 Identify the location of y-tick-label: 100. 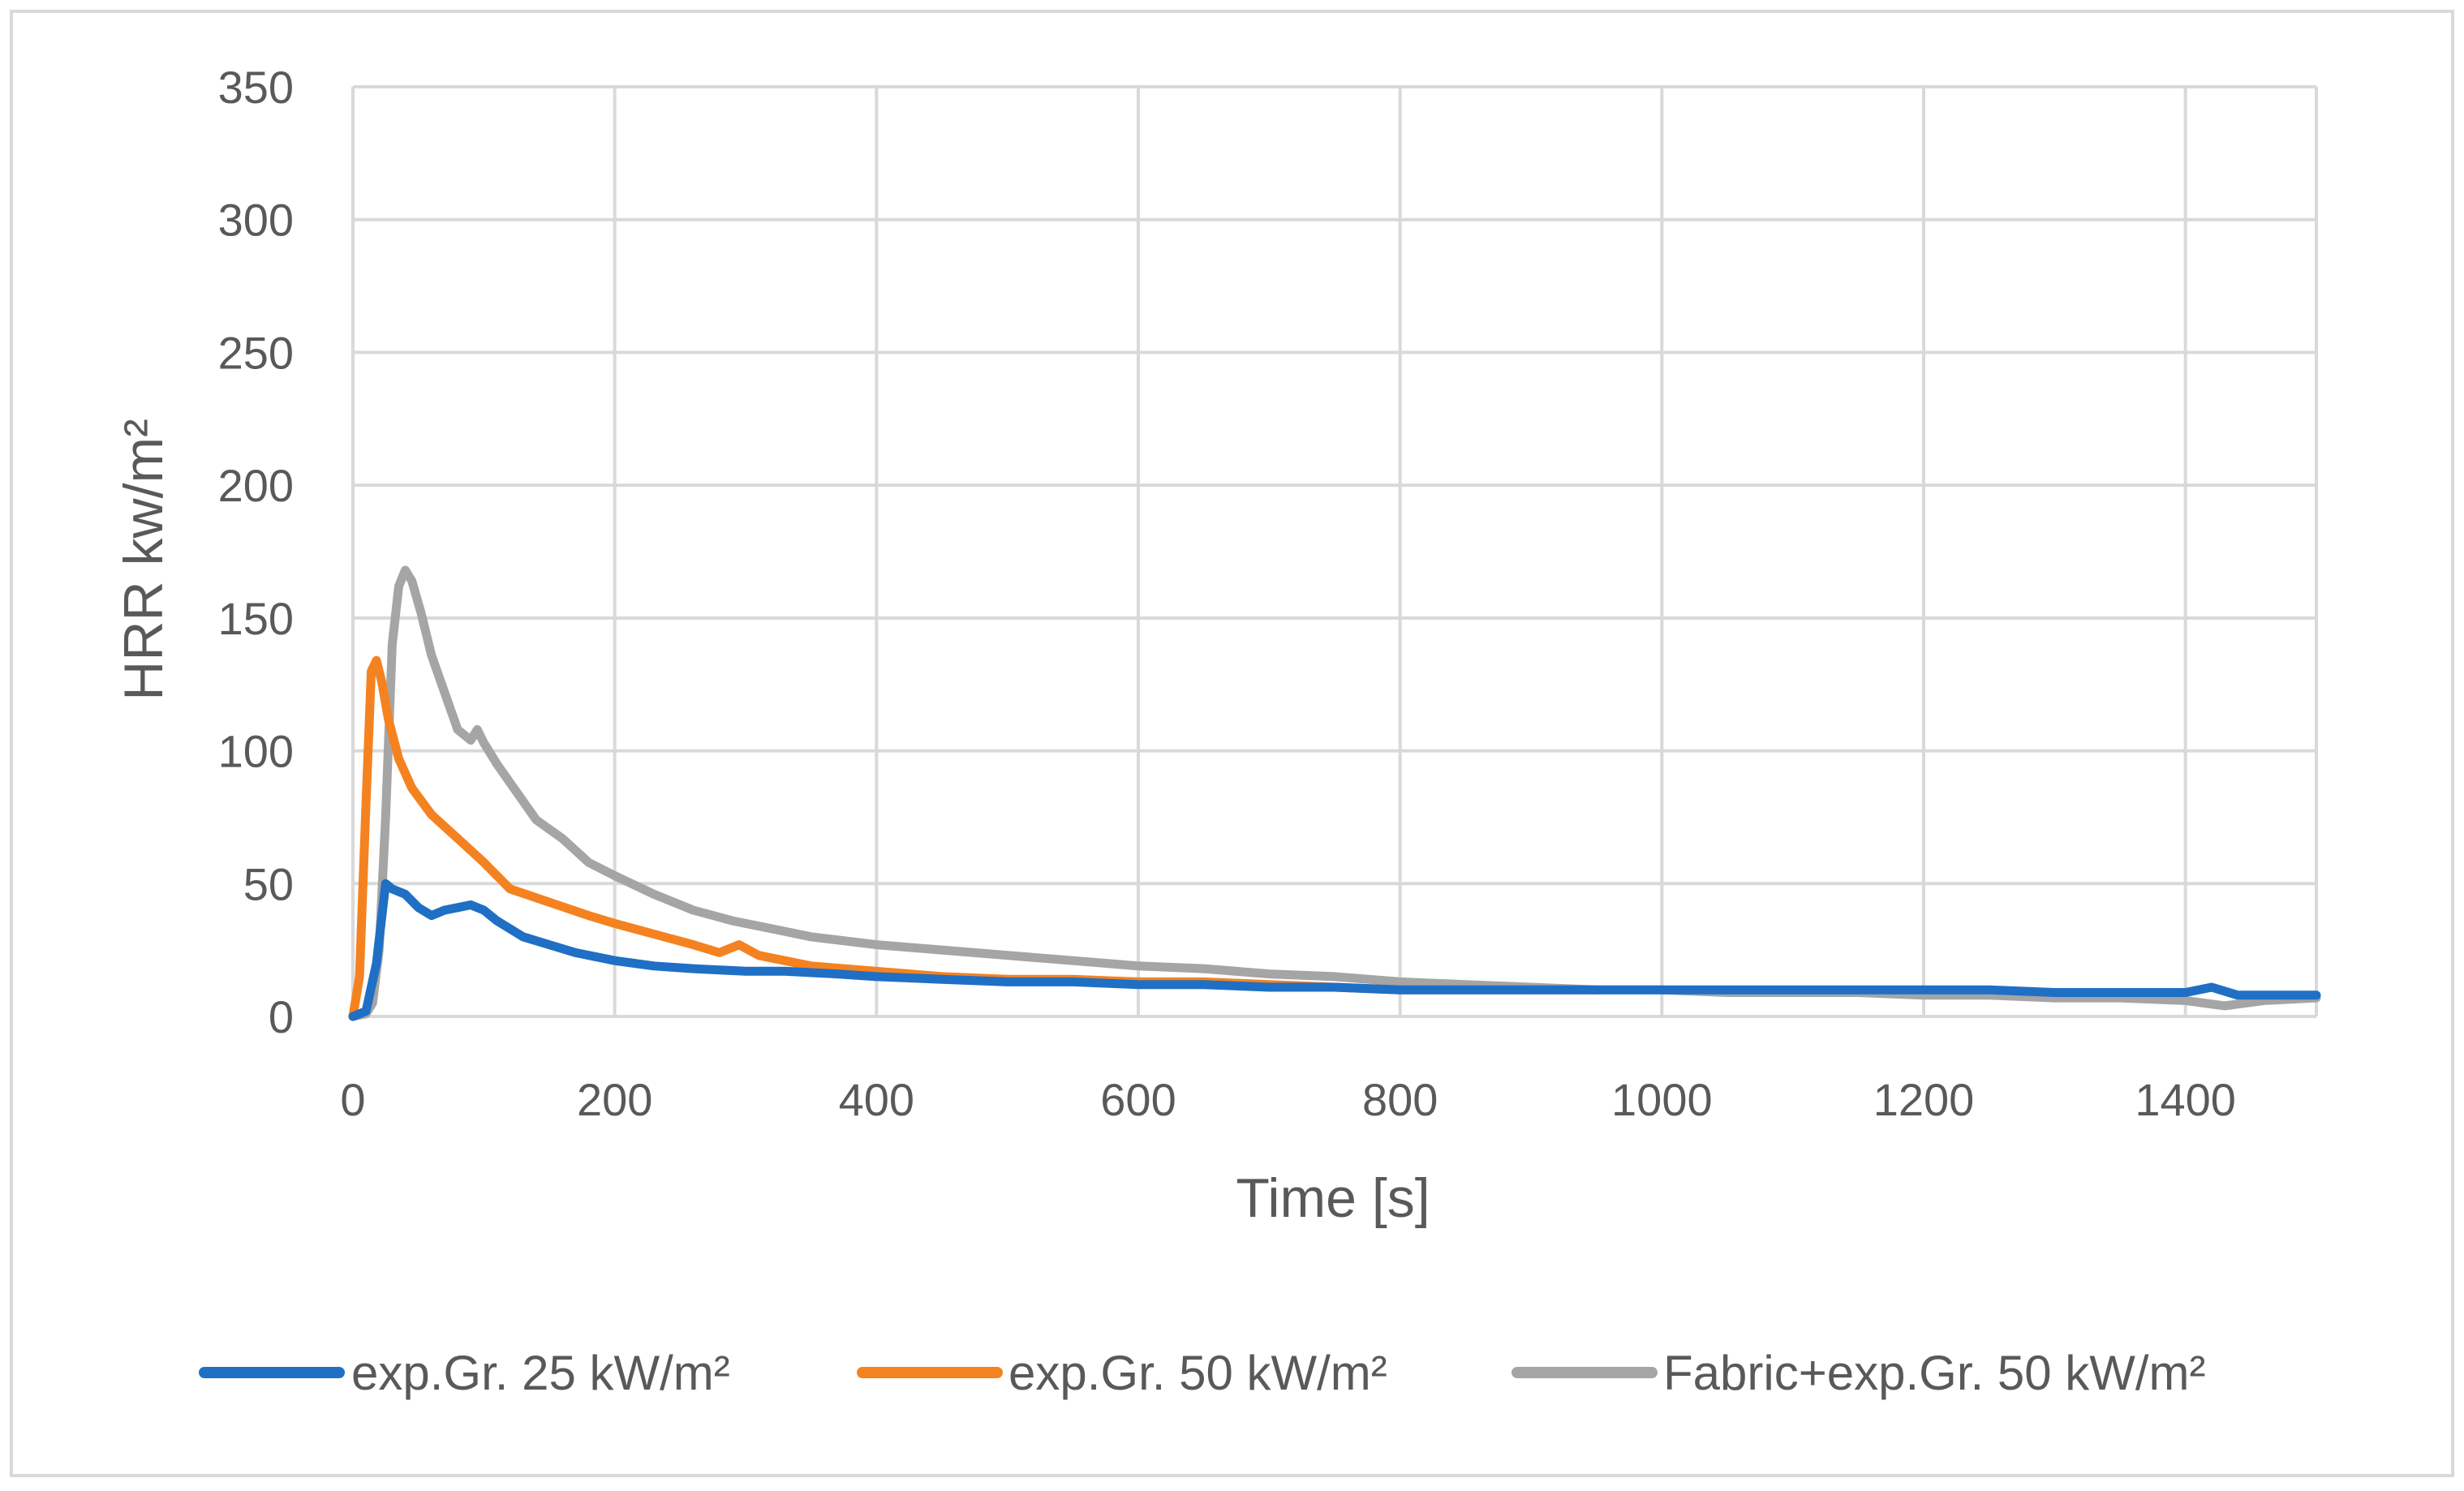
(256, 751).